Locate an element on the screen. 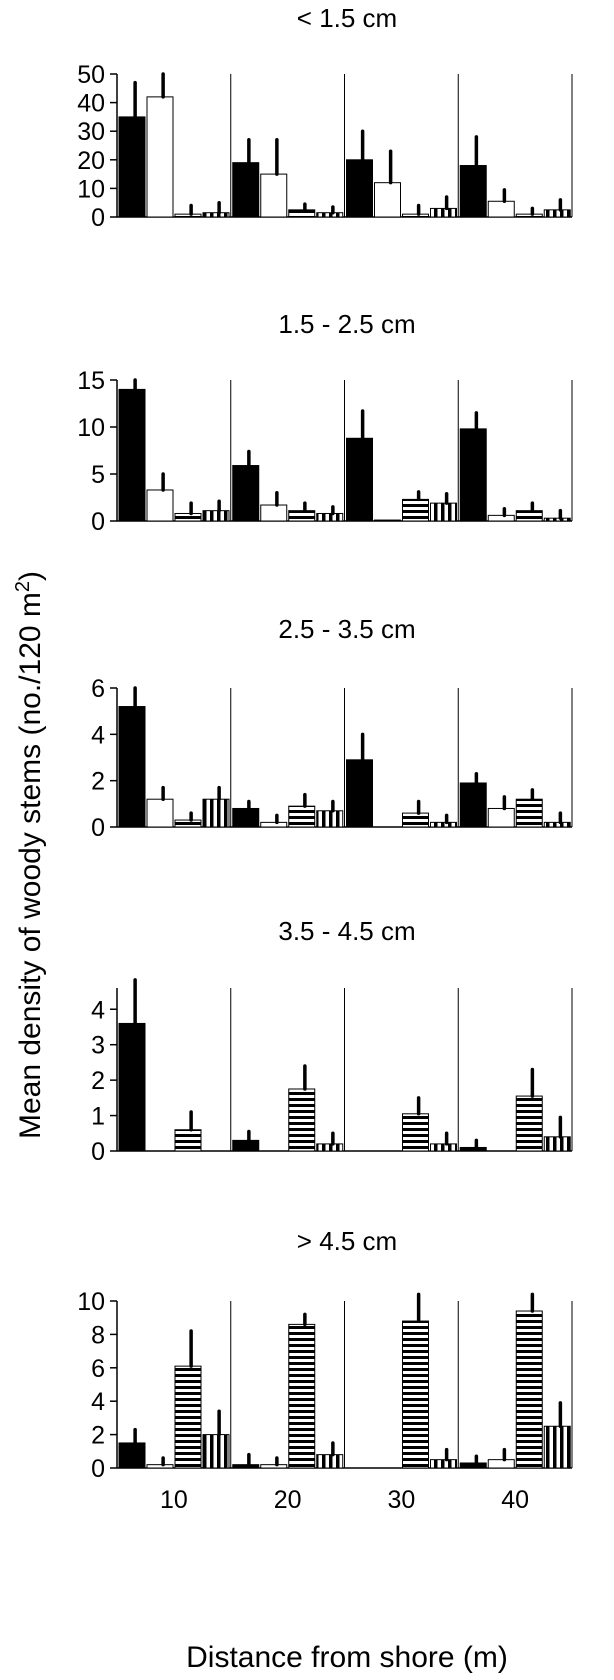 This screenshot has width=614, height=1680. y-tick-label: 20 is located at coordinates (91, 161).